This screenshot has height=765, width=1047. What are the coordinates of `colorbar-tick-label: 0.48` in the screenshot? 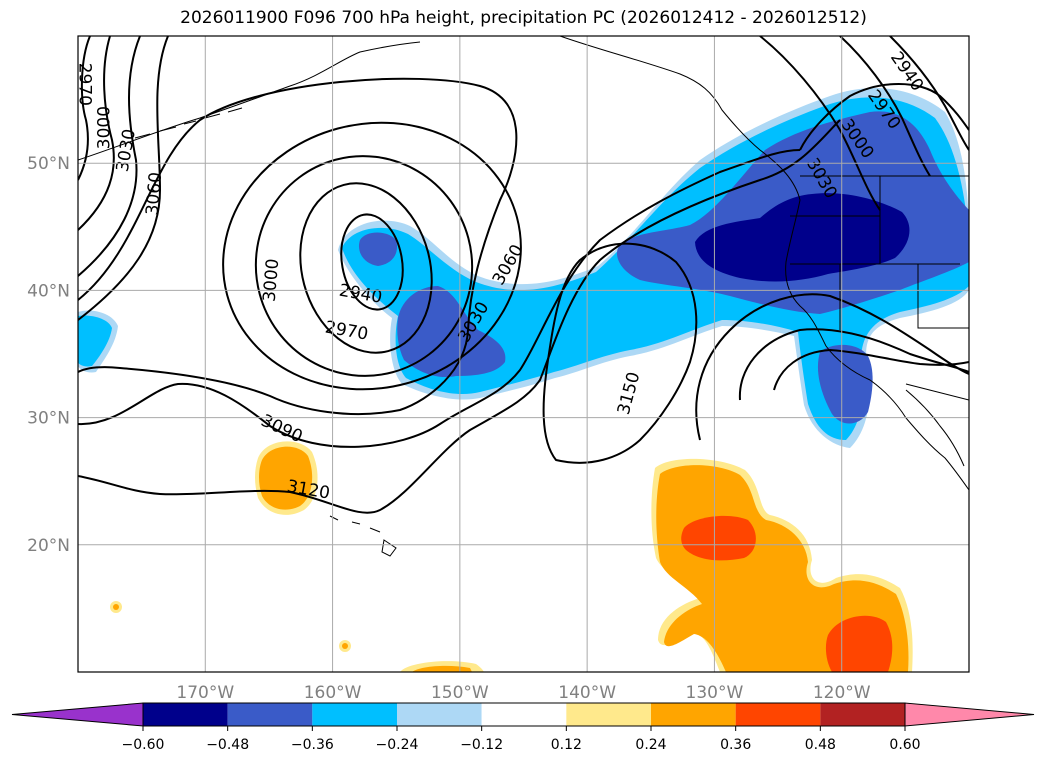 It's located at (820, 745).